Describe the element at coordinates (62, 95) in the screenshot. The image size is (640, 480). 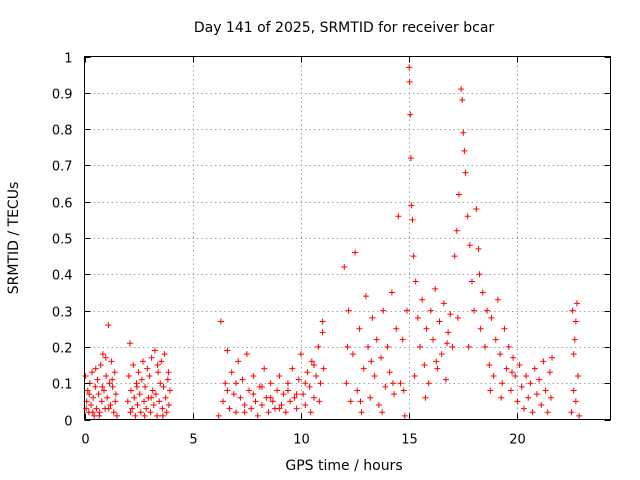
I see `y-tick-label: 0.9` at that location.